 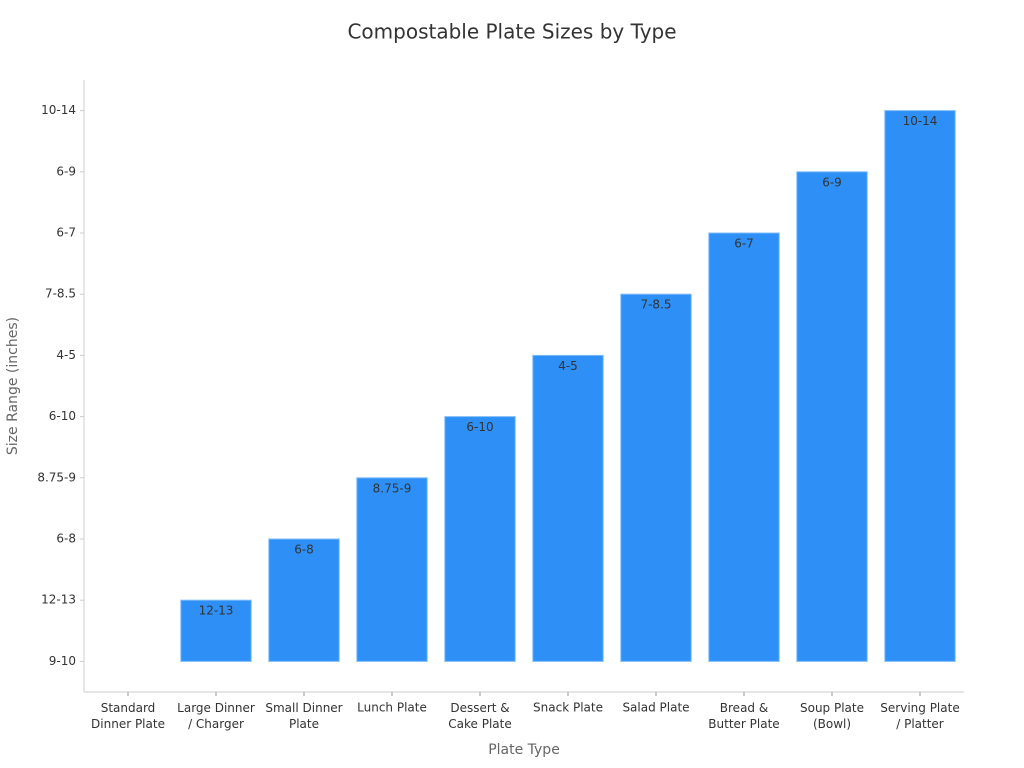 I want to click on x-tick-label: Small Dinner Plate, so click(x=303, y=716).